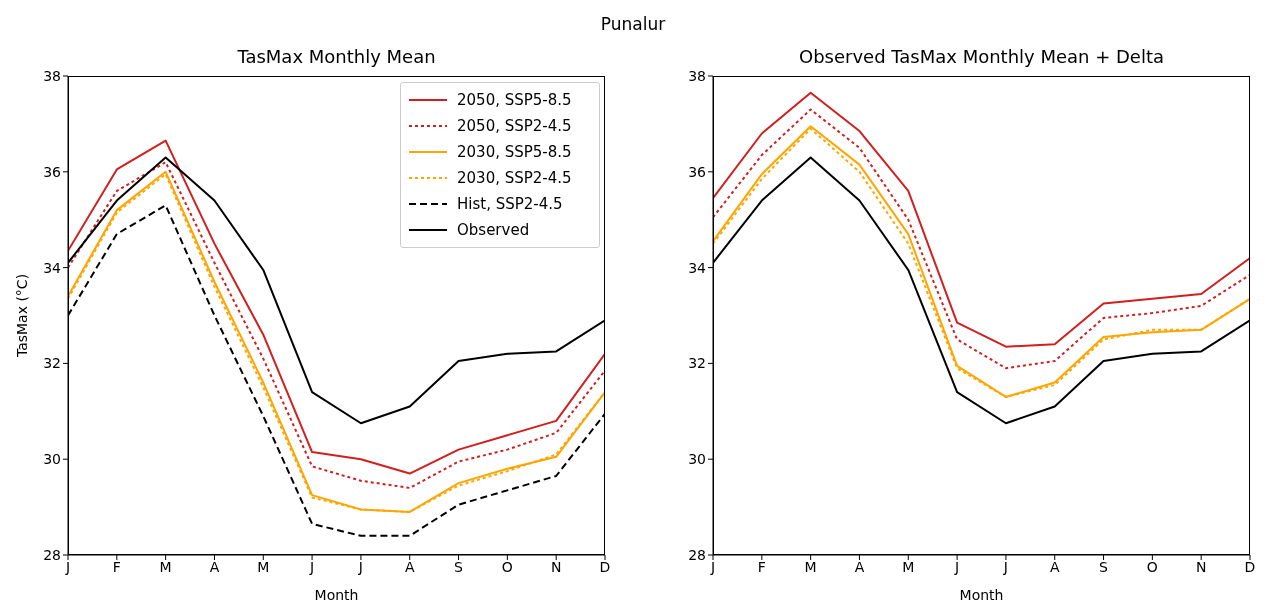  I want to click on y-axis-title: TasMax (°C), so click(21, 316).